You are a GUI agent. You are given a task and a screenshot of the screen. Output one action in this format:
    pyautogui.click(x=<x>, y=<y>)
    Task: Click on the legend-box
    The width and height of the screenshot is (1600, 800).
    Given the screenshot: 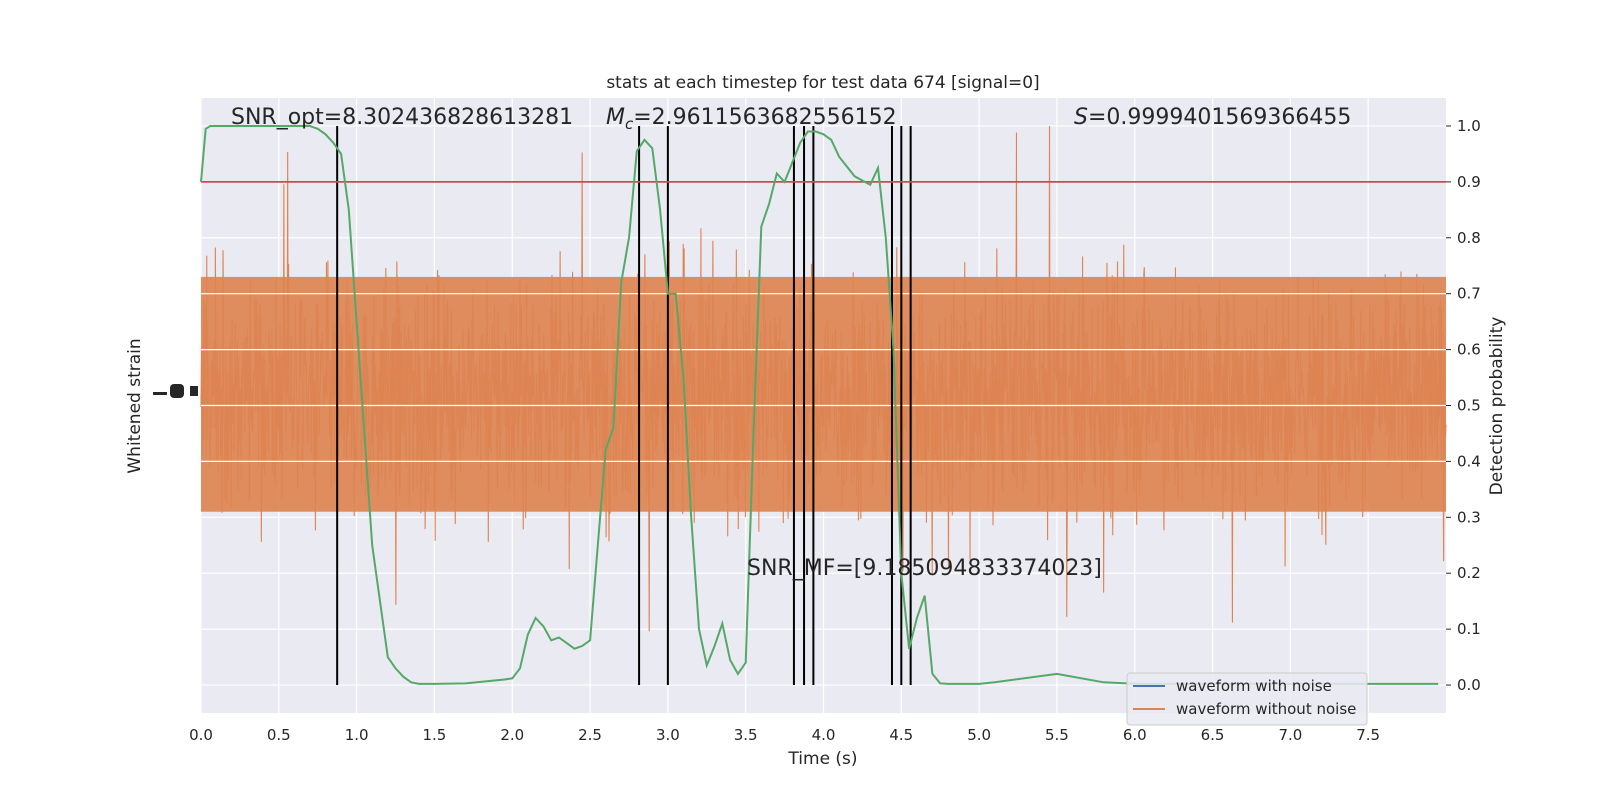 What is the action you would take?
    pyautogui.click(x=1247, y=699)
    